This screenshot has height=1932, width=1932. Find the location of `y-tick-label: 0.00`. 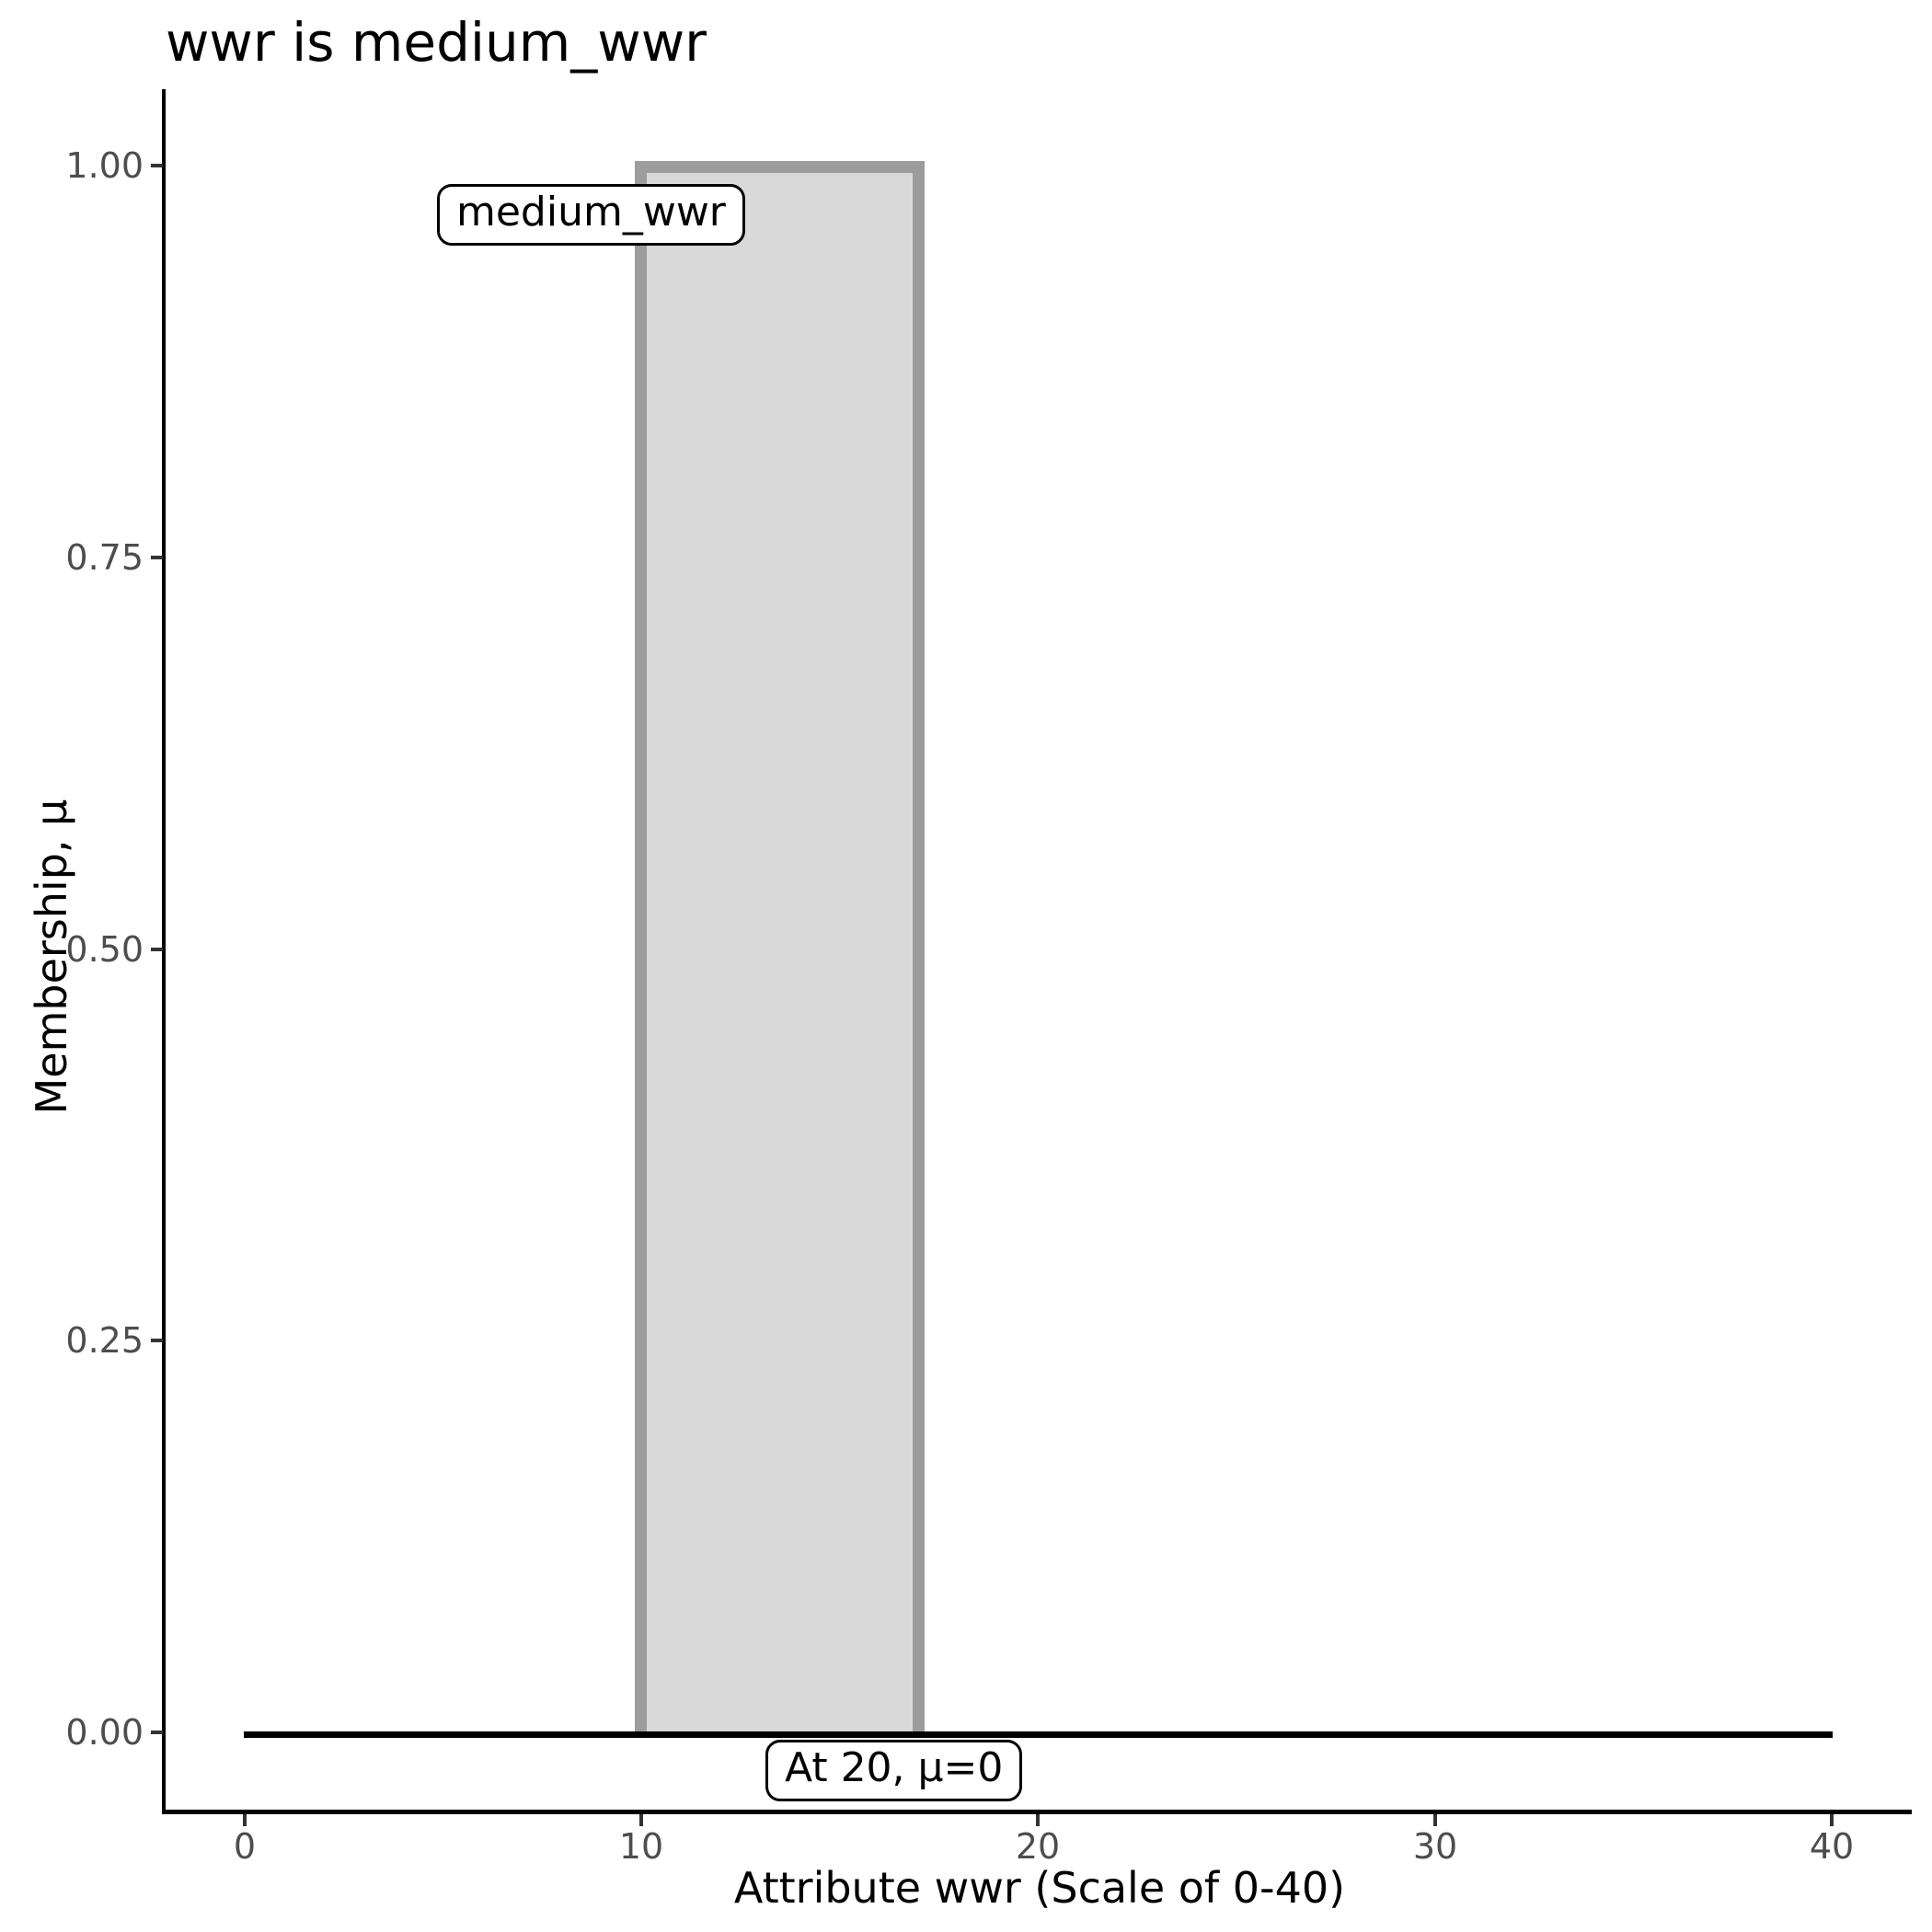

y-tick-label: 0.00 is located at coordinates (104, 1732).